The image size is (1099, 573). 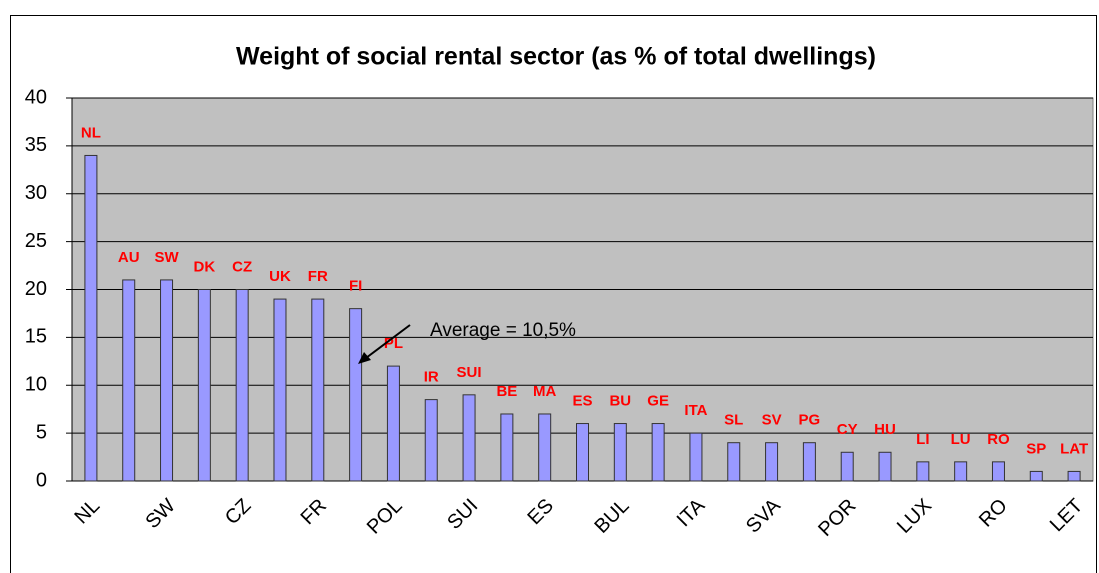 What do you see at coordinates (364, 358) in the screenshot?
I see `arrow-head` at bounding box center [364, 358].